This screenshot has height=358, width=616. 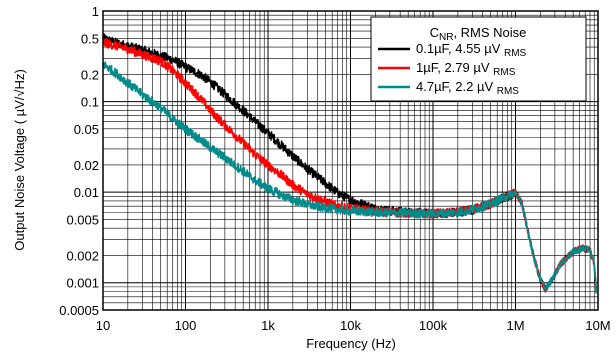 I want to click on y-tick-label: 0.0005, so click(x=79, y=310).